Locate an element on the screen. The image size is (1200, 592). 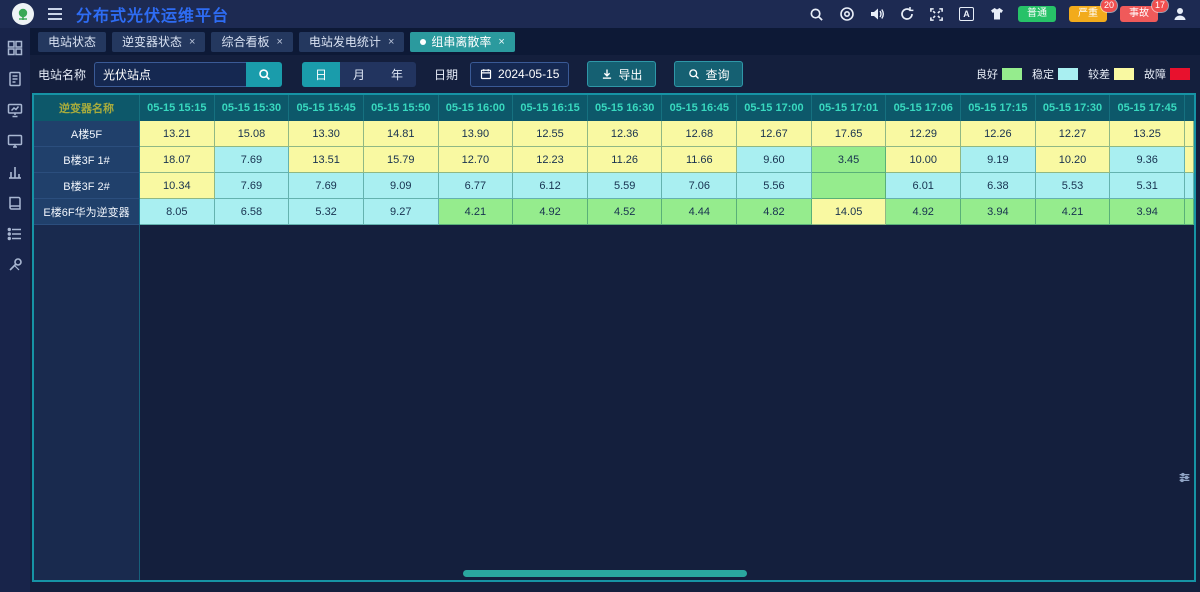
export-label: 导出 is located at coordinates (630, 74).